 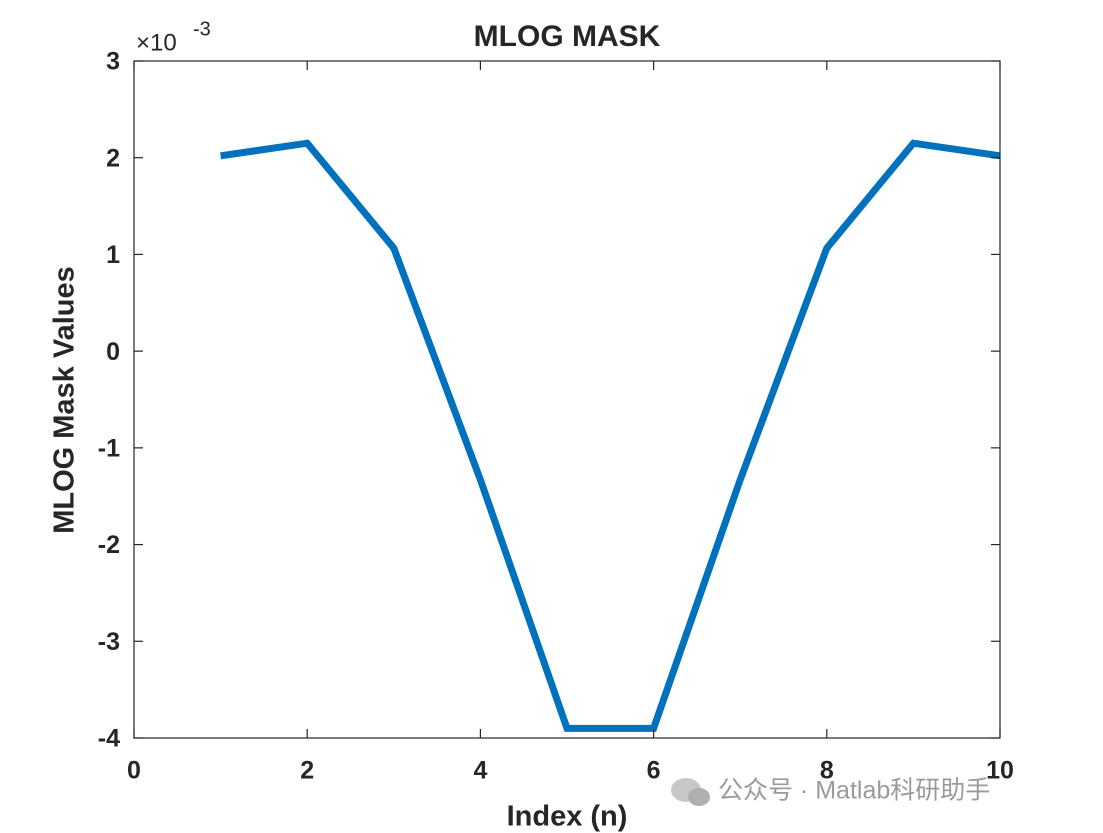 I want to click on x-tick-label: 4, so click(x=480, y=771).